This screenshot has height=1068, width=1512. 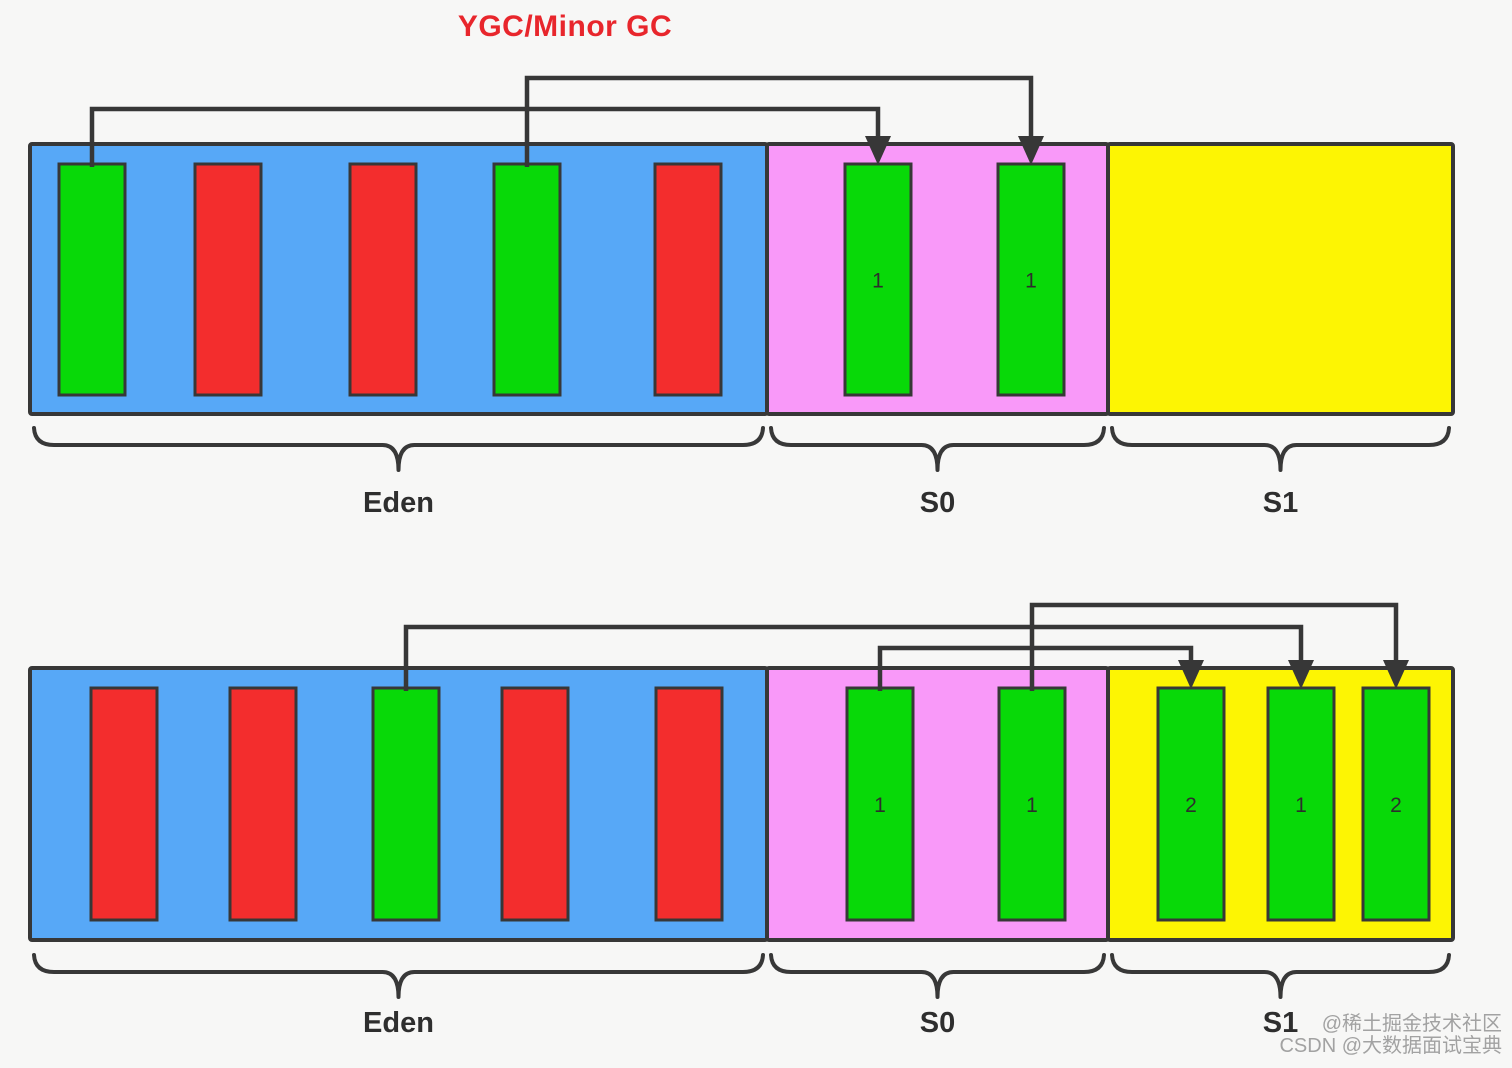 I want to click on watermark: @稀土掘金技术社区 CSDN @大数据面试宝典, so click(x=1390, y=1035).